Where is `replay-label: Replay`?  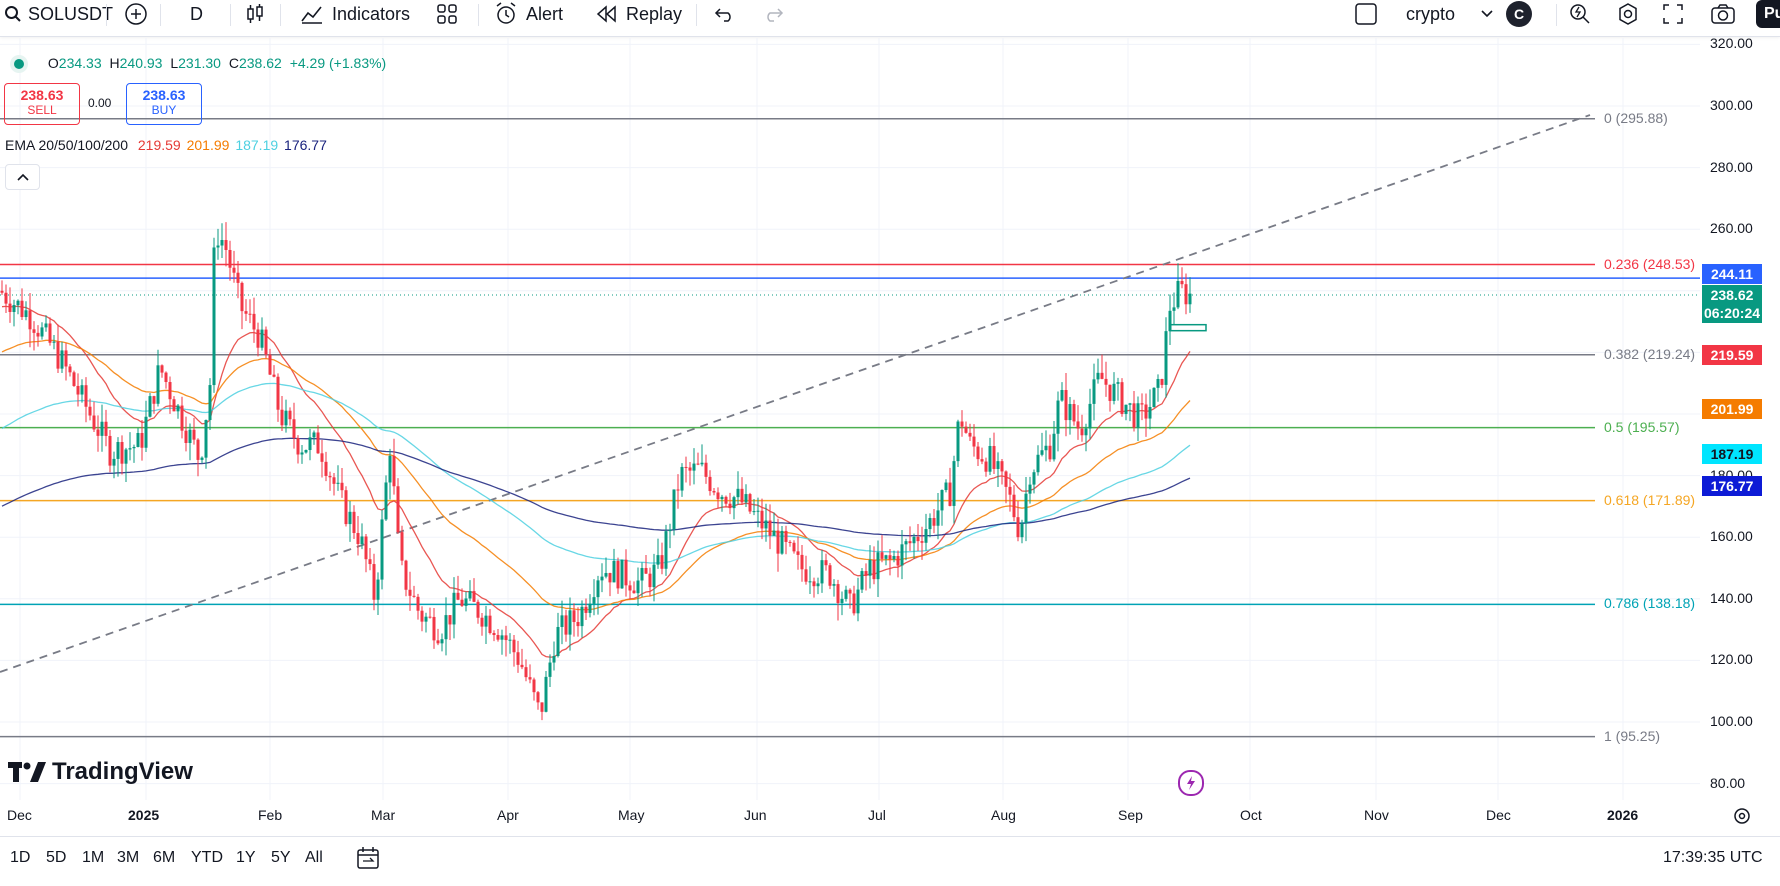
replay-label: Replay is located at coordinates (654, 13).